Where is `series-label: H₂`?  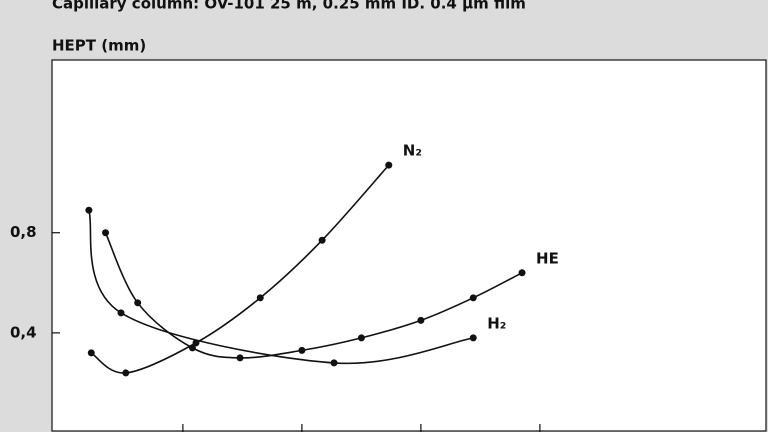 series-label: H₂ is located at coordinates (496, 323).